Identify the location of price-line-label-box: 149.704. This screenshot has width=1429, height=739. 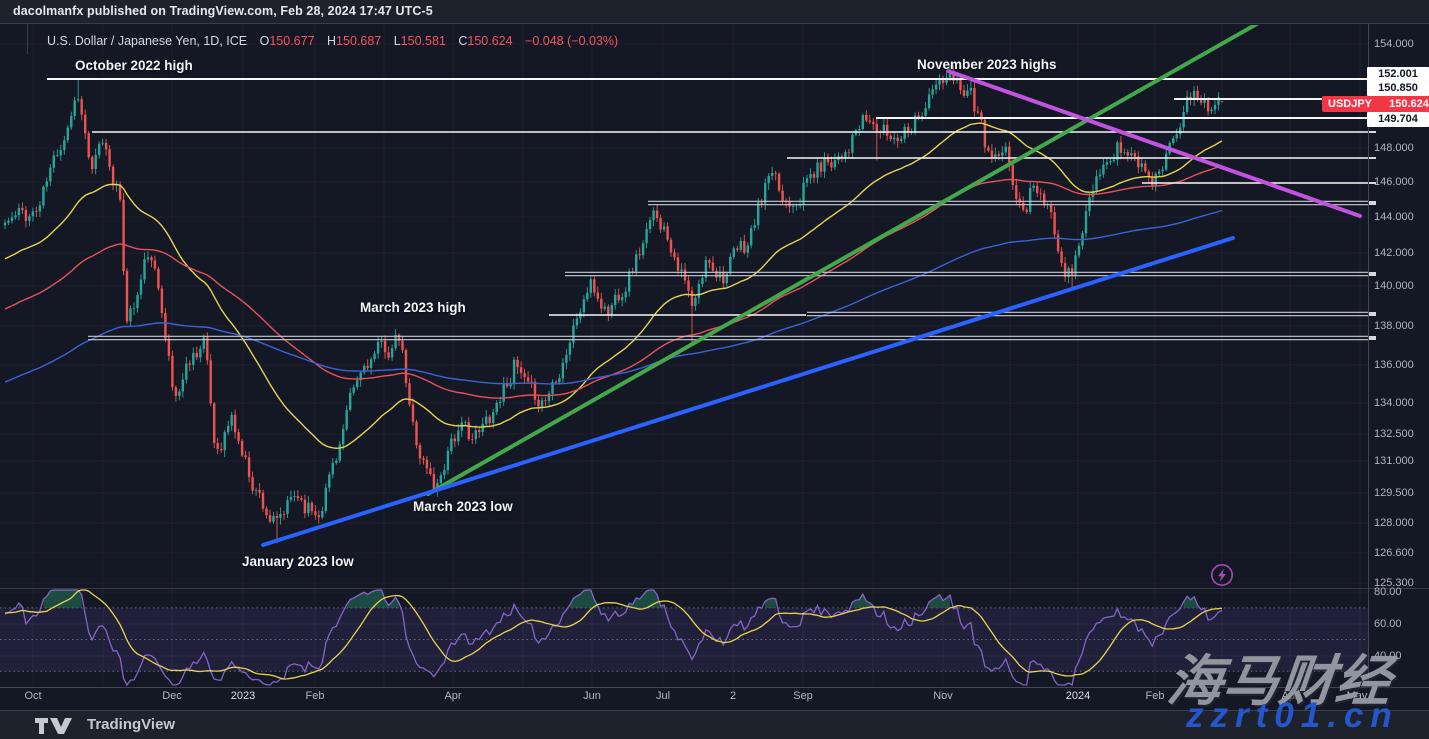
(1398, 119).